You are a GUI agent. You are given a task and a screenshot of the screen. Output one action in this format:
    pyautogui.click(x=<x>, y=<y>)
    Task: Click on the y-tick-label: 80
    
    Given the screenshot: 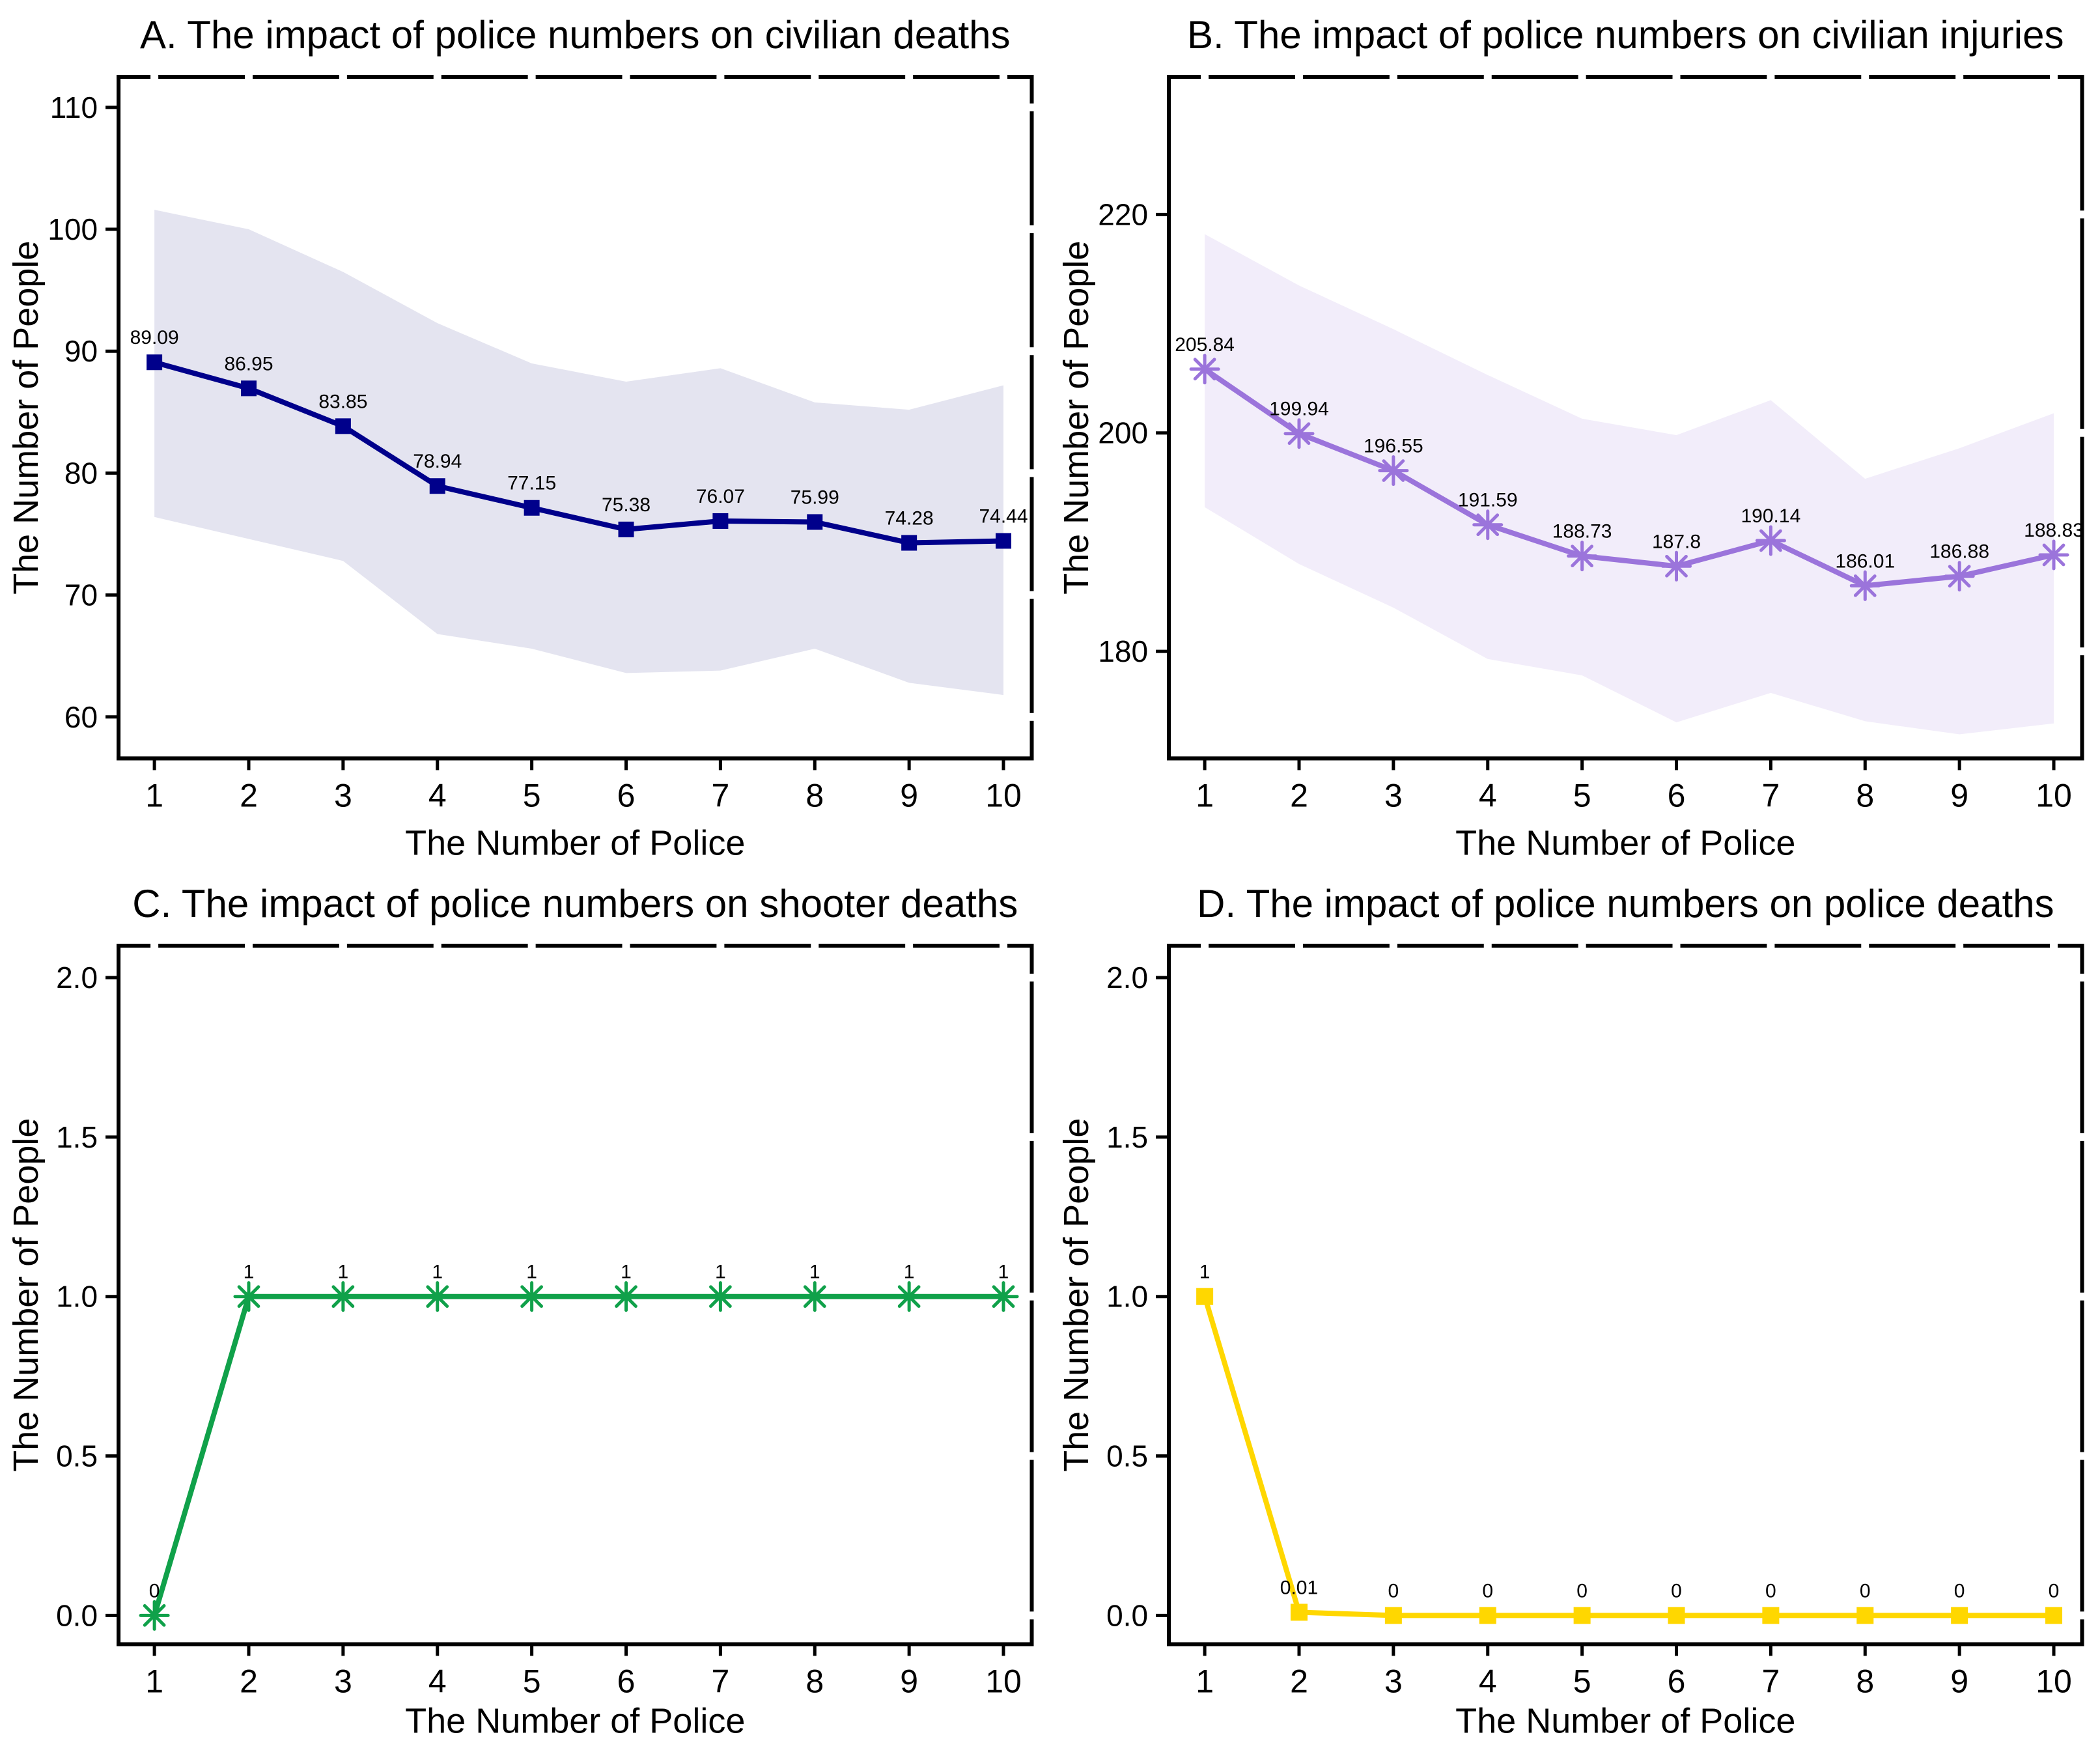 What is the action you would take?
    pyautogui.click(x=81, y=473)
    